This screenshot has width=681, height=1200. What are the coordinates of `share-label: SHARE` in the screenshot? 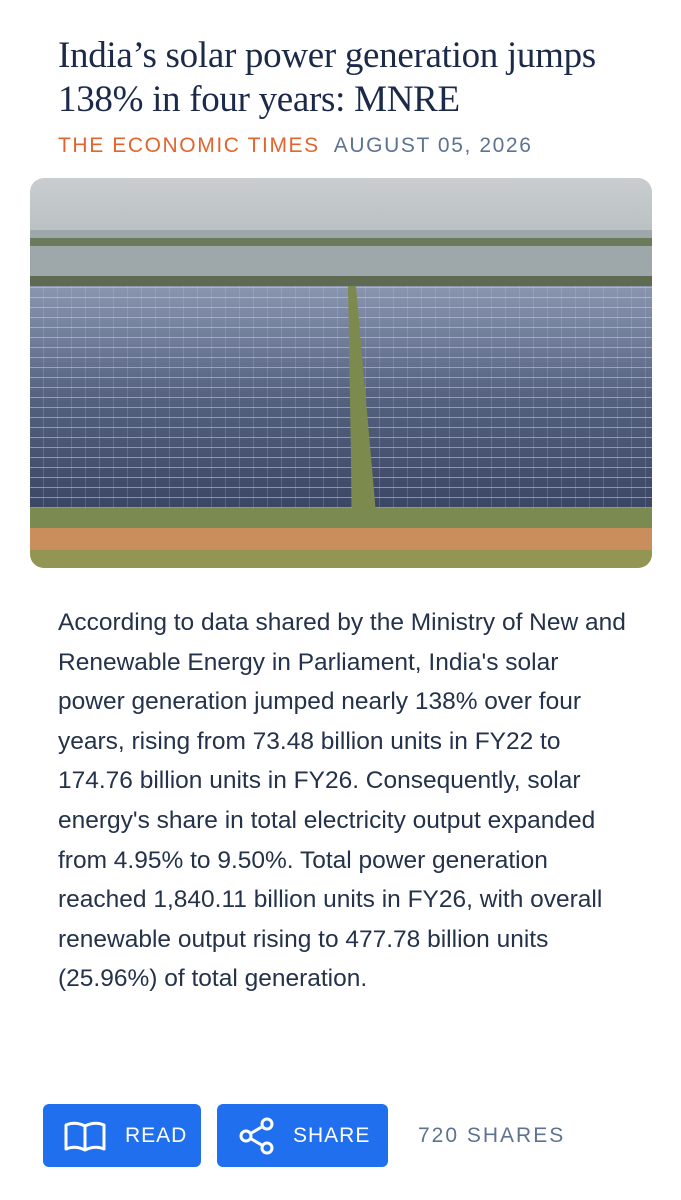 It's located at (332, 1135).